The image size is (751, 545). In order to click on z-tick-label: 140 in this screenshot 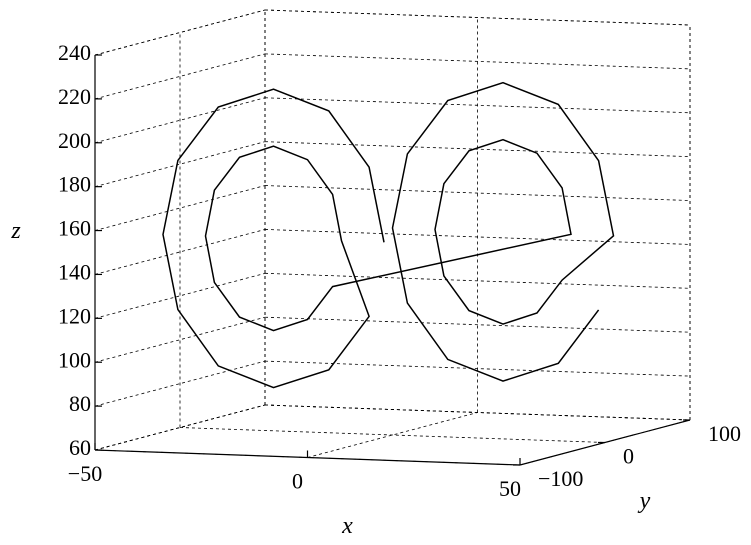, I will do `click(74, 271)`.